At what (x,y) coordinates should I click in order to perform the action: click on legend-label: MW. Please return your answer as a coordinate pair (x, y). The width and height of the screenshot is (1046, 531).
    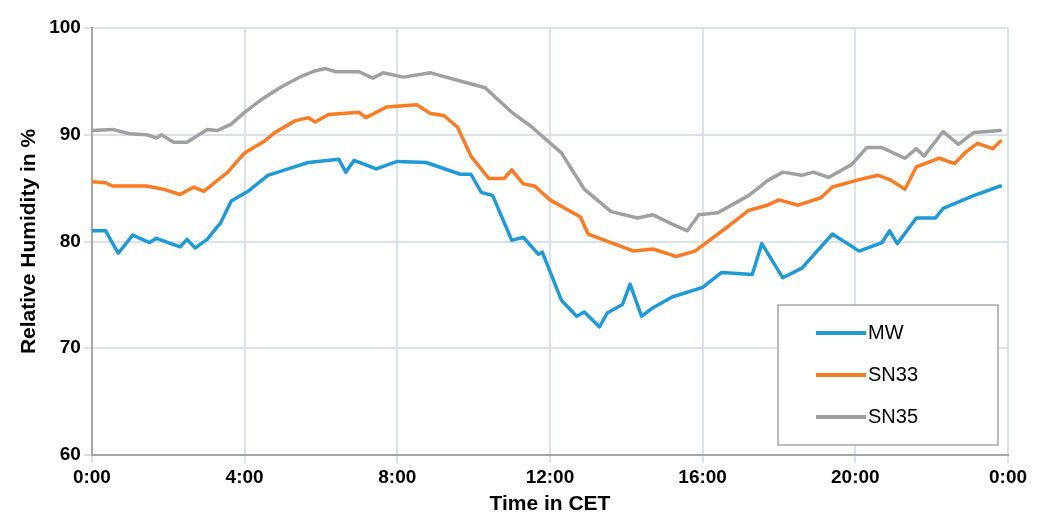
    Looking at the image, I should click on (886, 331).